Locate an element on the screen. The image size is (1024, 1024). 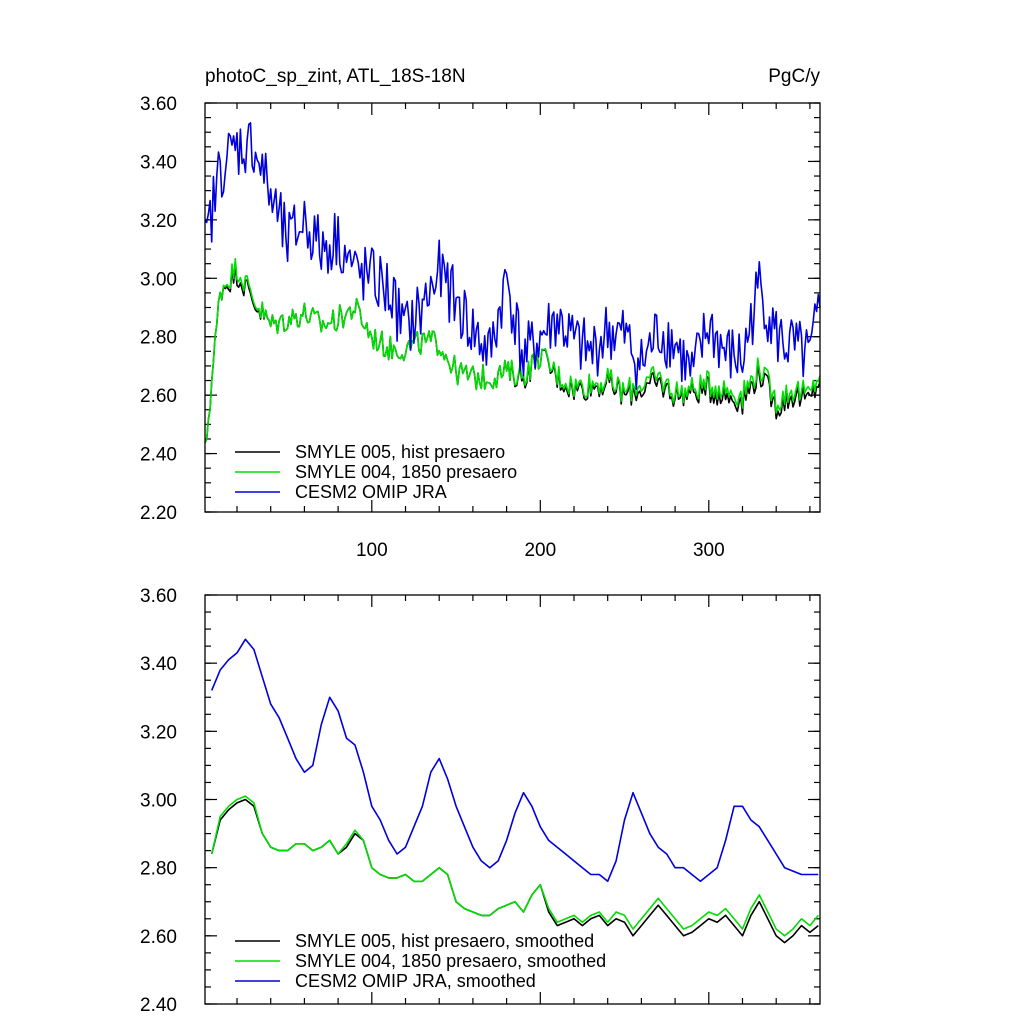
x-tick-label: 100 is located at coordinates (372, 550).